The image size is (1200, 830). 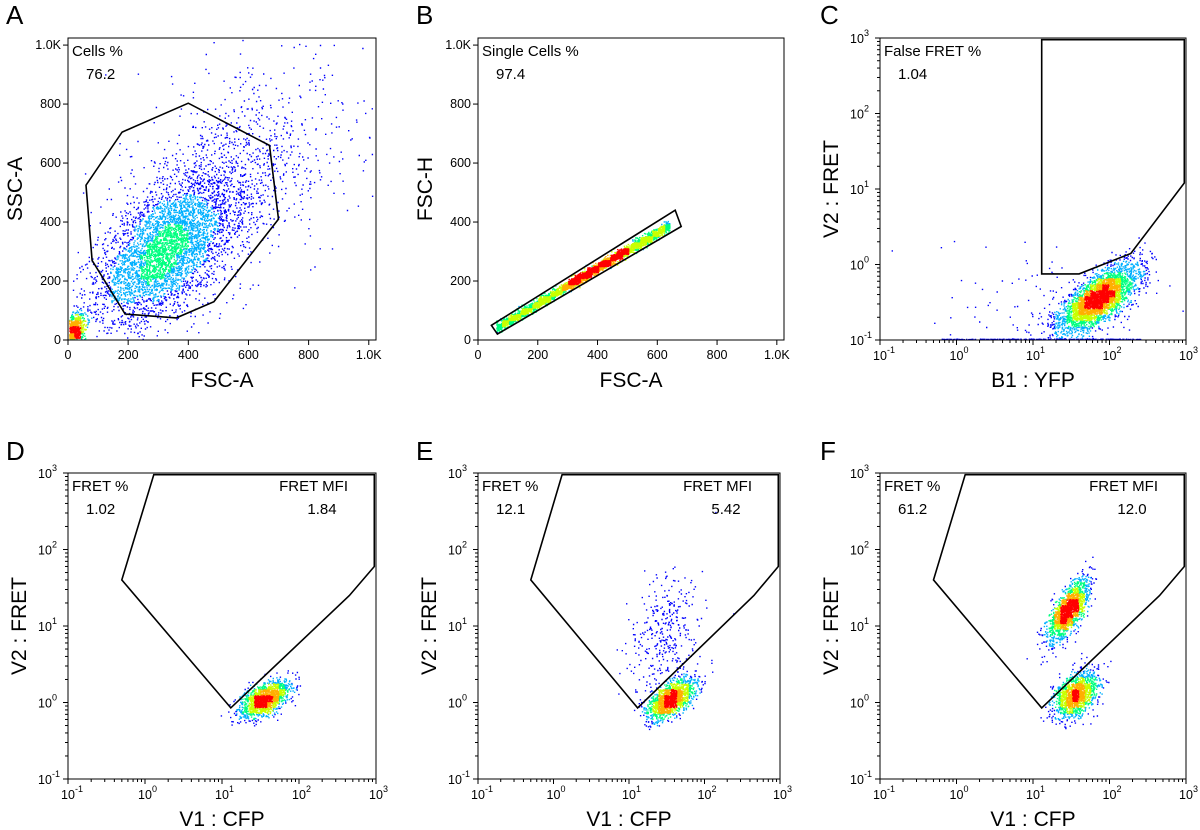 I want to click on y-axis-label: FSC-H, so click(x=425, y=189).